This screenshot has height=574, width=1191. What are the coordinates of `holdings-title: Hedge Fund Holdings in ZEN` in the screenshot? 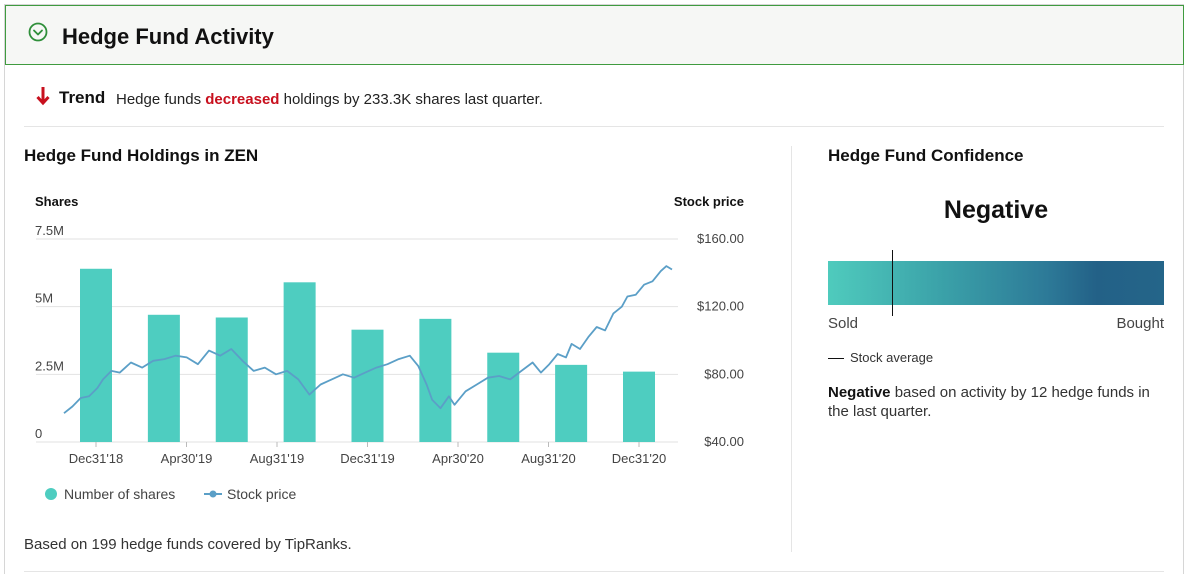 It's located at (141, 155).